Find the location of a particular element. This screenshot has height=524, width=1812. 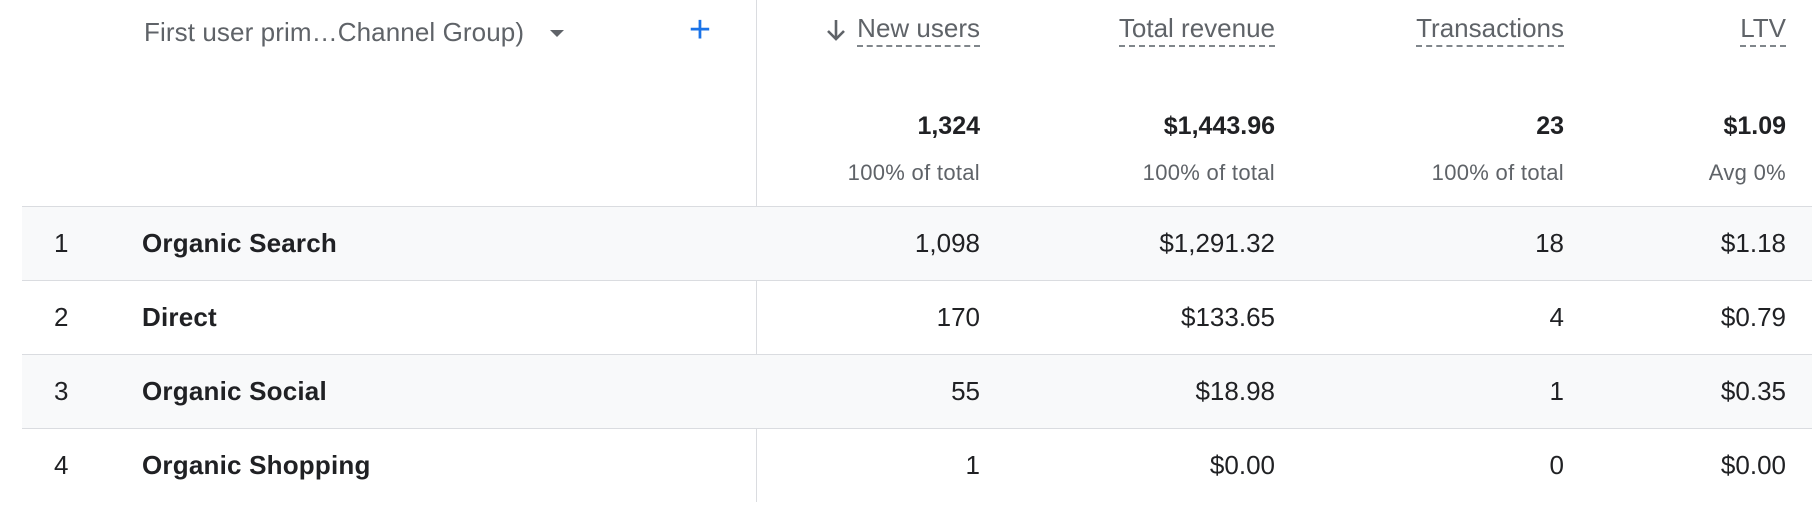

cell-total-revenue: $0.00 is located at coordinates (1242, 465).